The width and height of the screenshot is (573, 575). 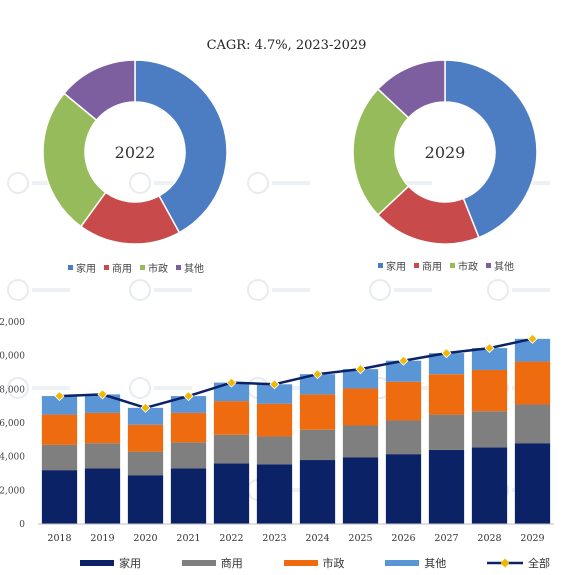 What do you see at coordinates (12, 357) in the screenshot?
I see `y-tick-label: 10,000` at bounding box center [12, 357].